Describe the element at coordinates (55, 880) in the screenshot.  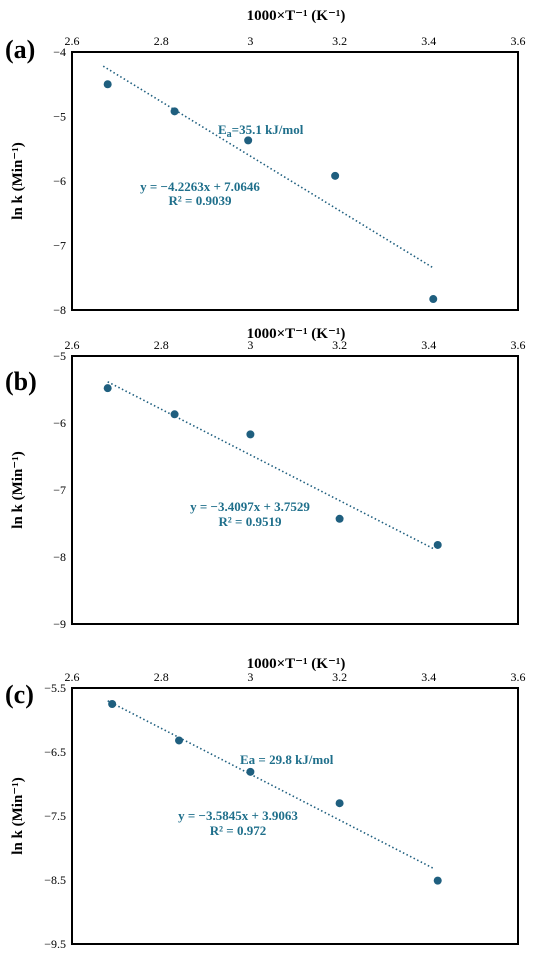
I see `y-tick-label: −8.5` at that location.